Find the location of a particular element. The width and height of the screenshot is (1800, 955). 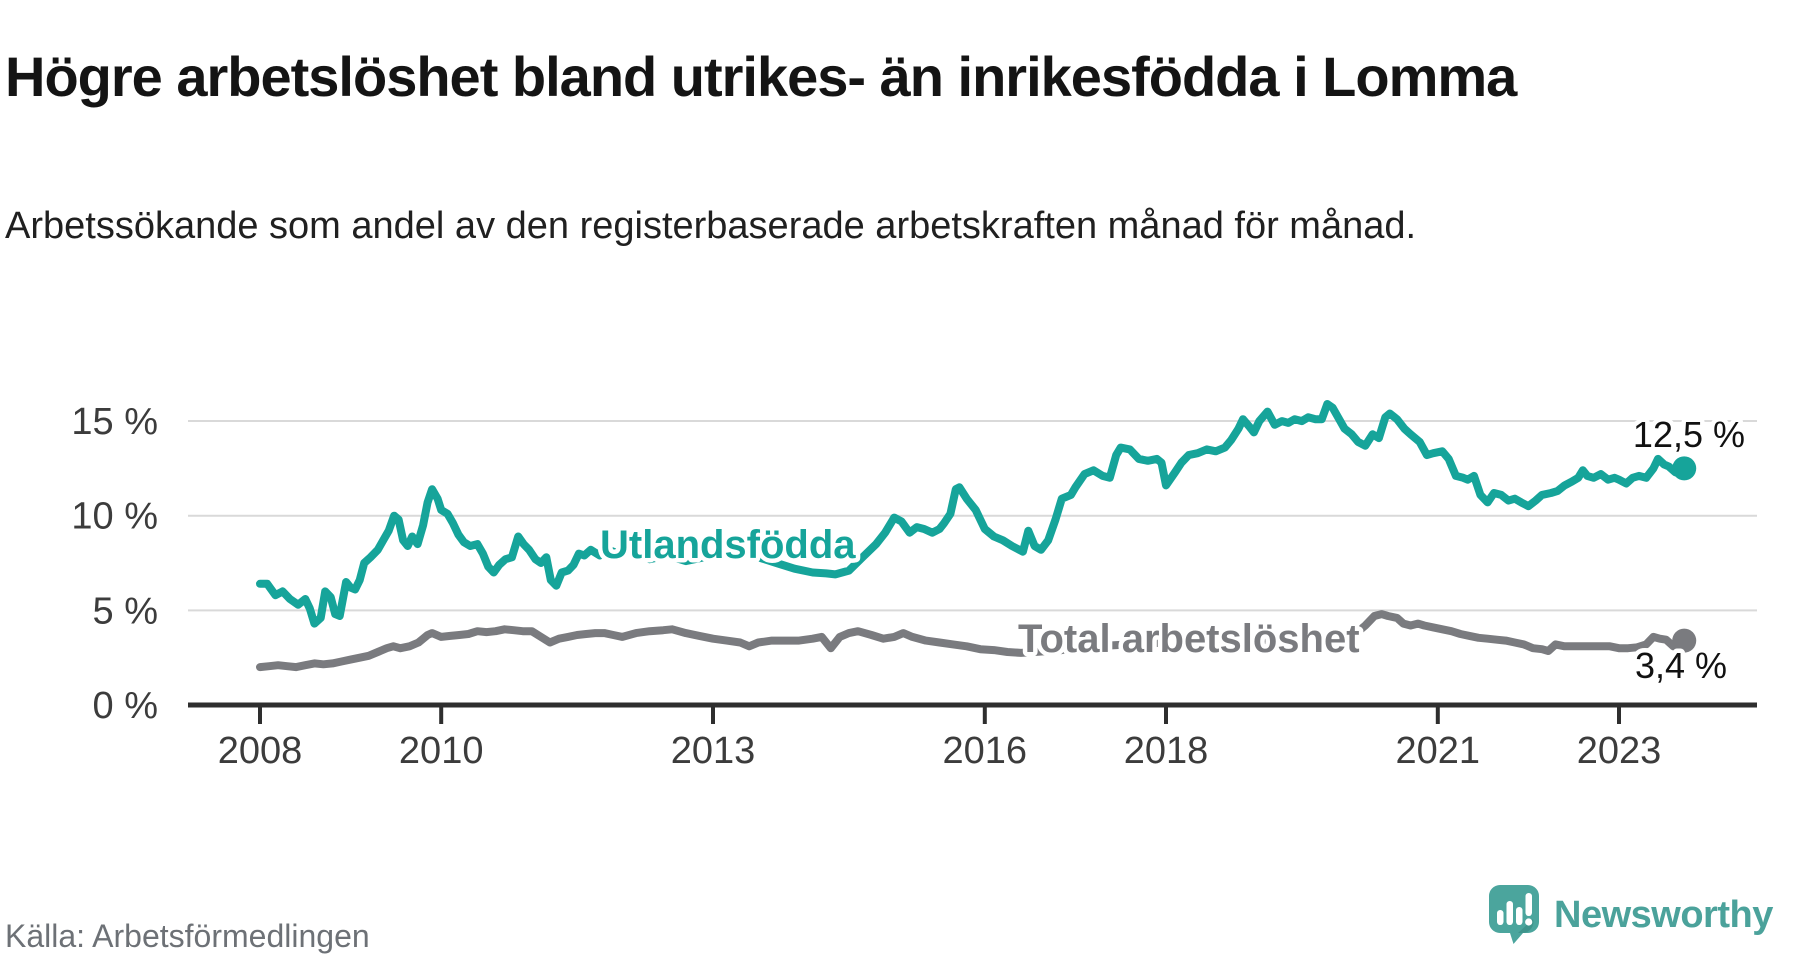

x-tick-label: 2016 is located at coordinates (985, 751).